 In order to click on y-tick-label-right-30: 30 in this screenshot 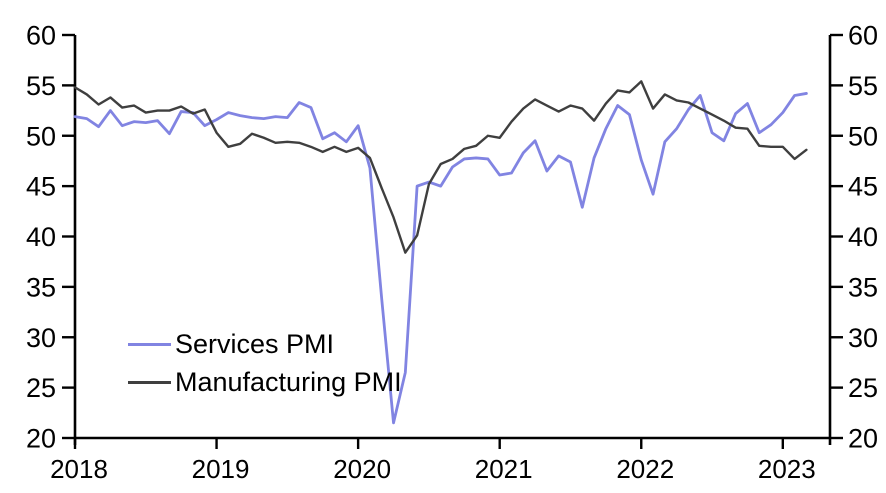, I will do `click(863, 338)`.